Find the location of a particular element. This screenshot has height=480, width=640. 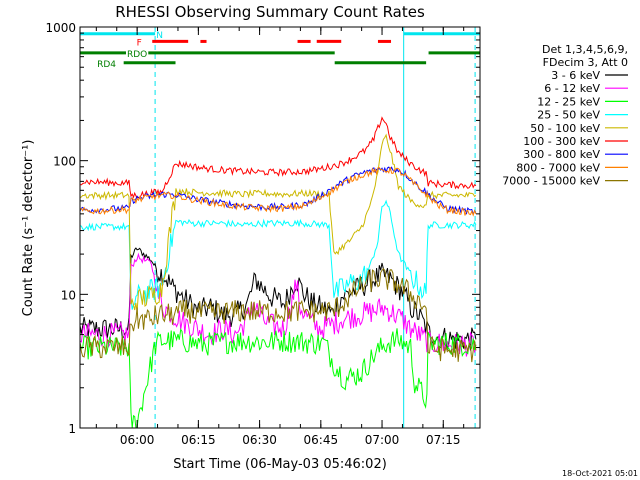

legend-header-line-1: Det 1,3,4,5,6,9, is located at coordinates (585, 49).